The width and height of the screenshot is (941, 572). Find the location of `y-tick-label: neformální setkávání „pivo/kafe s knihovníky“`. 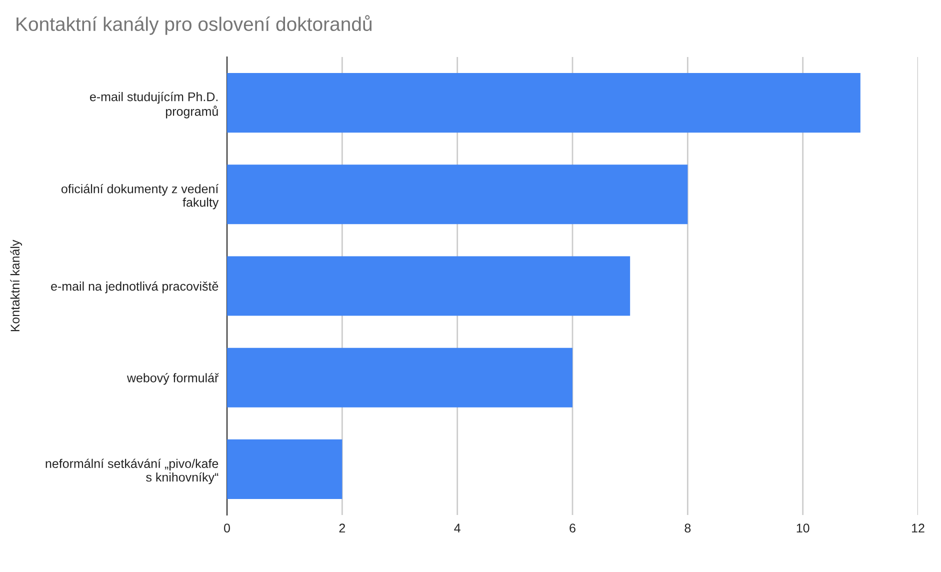

y-tick-label: neformální setkávání „pivo/kafe s knihovníky“ is located at coordinates (132, 471).